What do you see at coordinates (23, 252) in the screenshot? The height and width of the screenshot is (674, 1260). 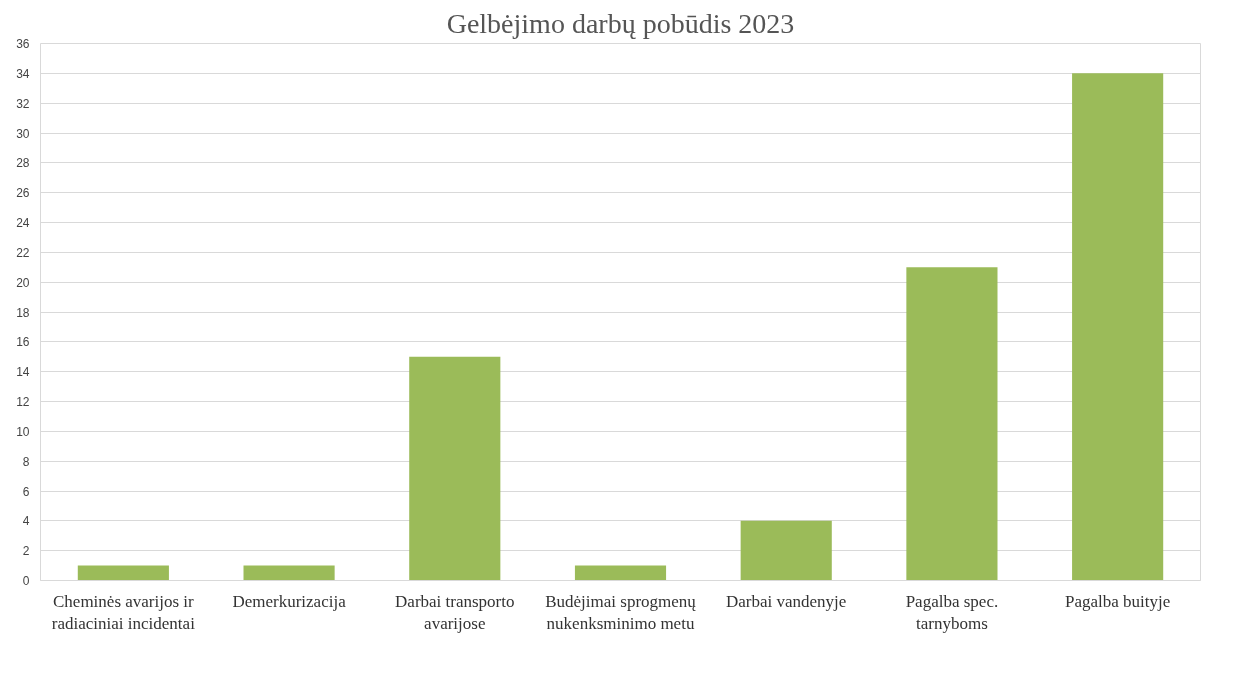 I see `y-tick-label: 22` at bounding box center [23, 252].